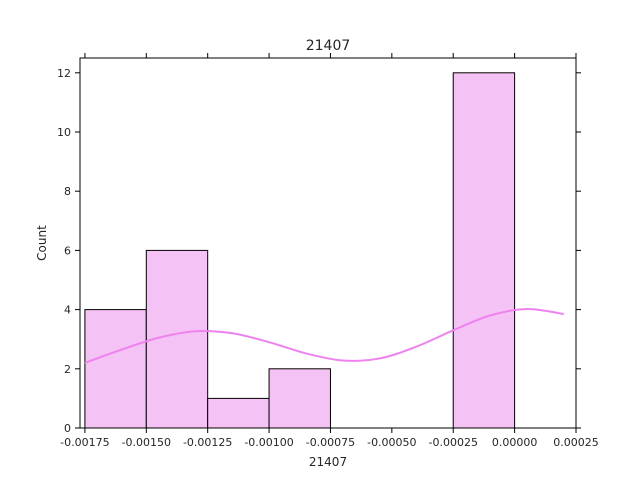  I want to click on y-axis-label: Count, so click(42, 243).